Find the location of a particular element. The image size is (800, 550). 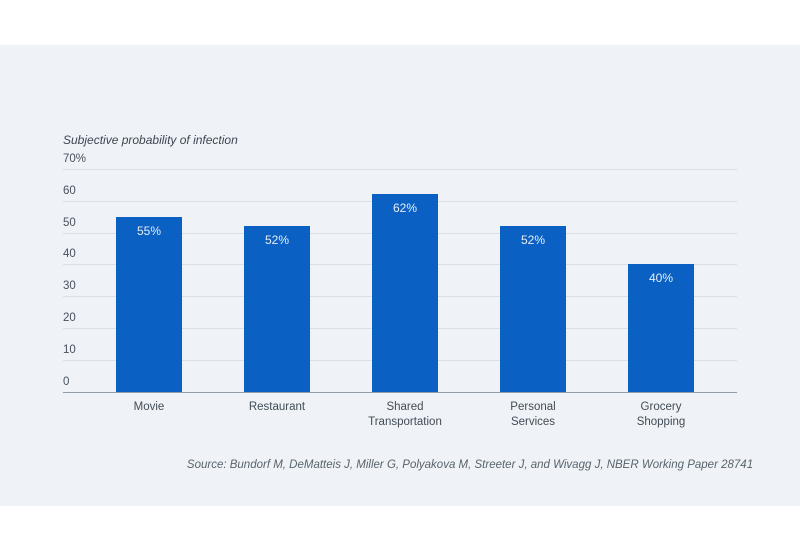

y-tick-label: 0 is located at coordinates (66, 382).